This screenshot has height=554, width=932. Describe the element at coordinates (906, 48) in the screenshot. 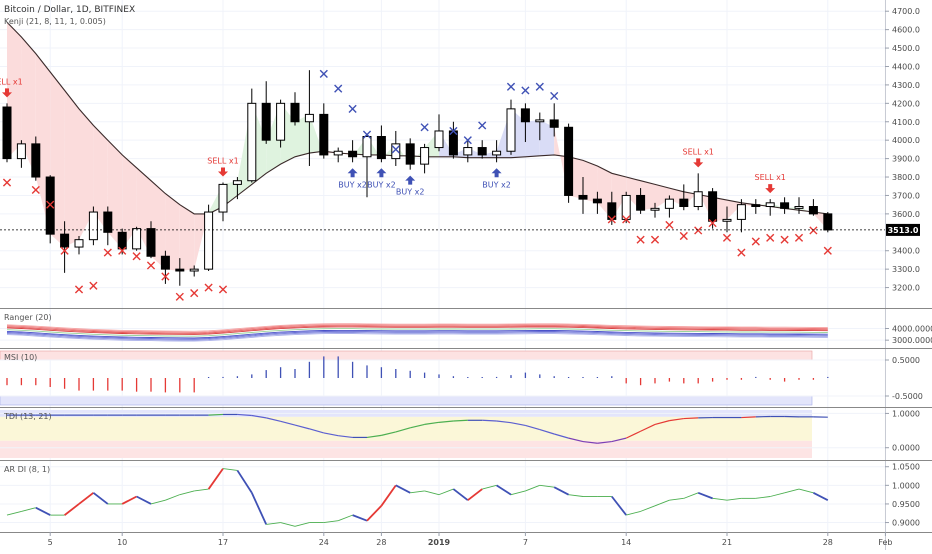

I see `y-tick-label: 4500.0` at that location.